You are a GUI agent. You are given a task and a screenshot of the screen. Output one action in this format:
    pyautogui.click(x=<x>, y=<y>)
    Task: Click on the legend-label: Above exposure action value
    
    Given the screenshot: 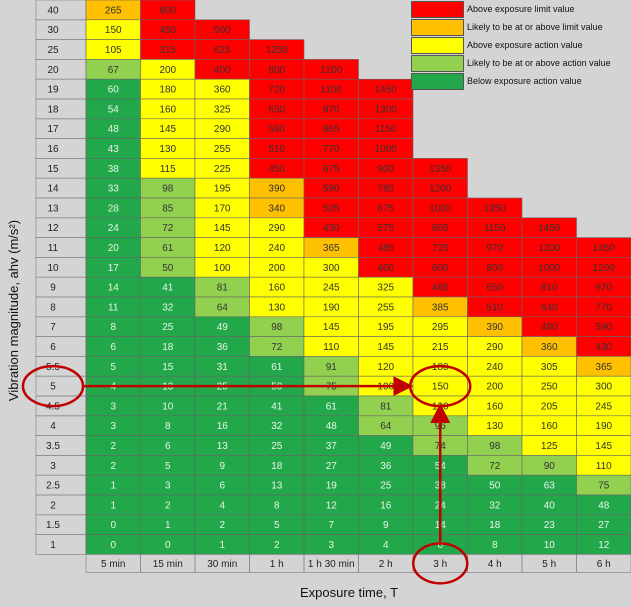 What is the action you would take?
    pyautogui.click(x=525, y=45)
    